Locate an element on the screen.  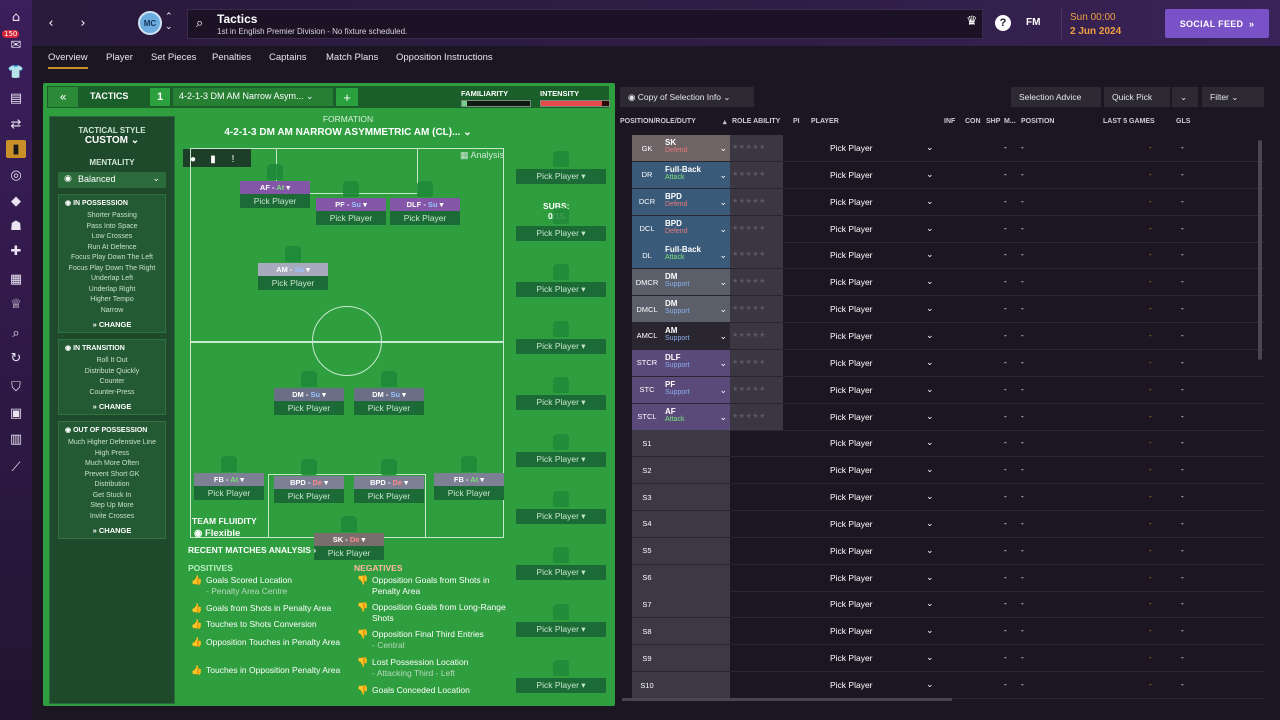
horizontal-scrollbar is located at coordinates (787, 699).